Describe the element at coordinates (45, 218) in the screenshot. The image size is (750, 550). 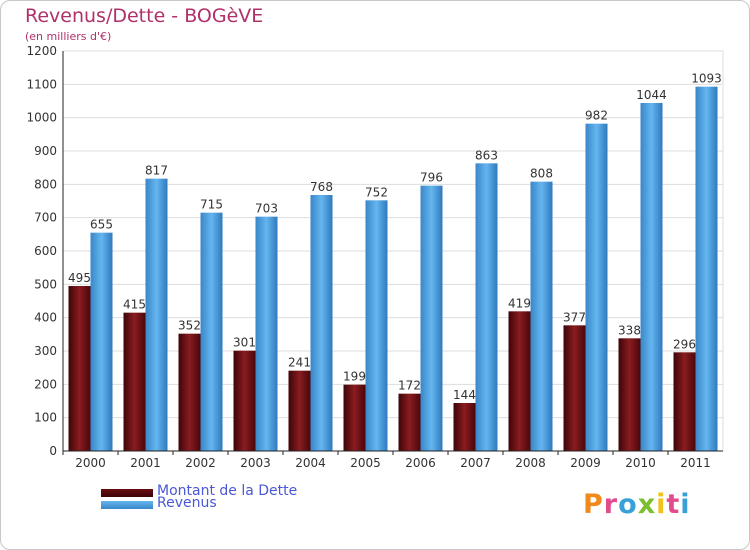
I see `y-tick-label: 700` at that location.